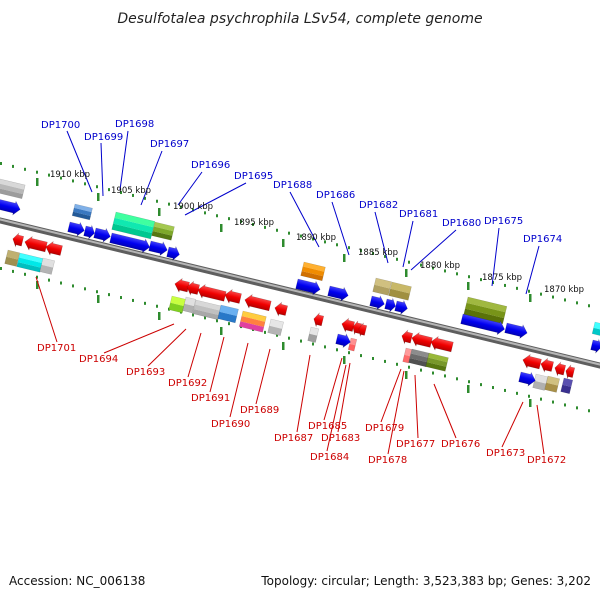  I want to click on gene-label-top: DP1700, so click(60, 125).